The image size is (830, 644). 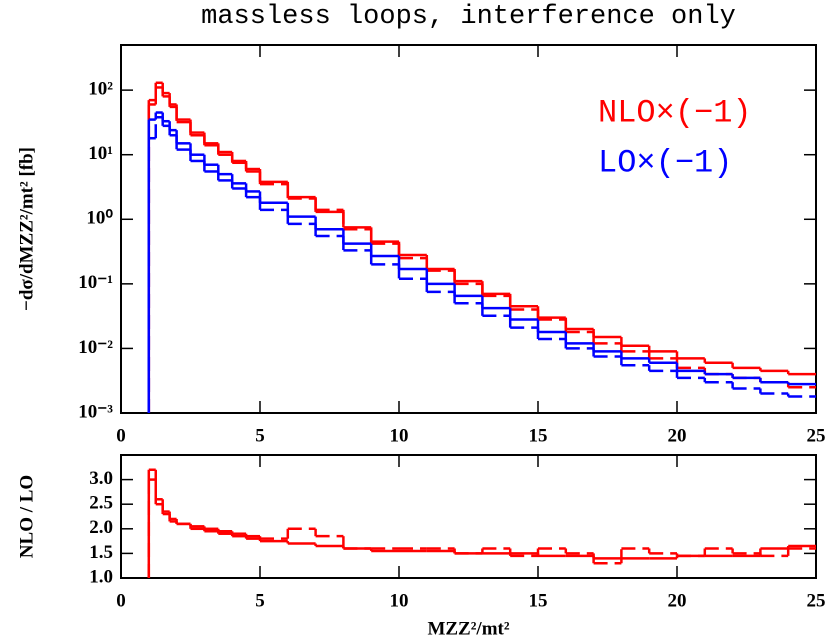 I want to click on legend-label: LO×(−1), so click(x=665, y=162).